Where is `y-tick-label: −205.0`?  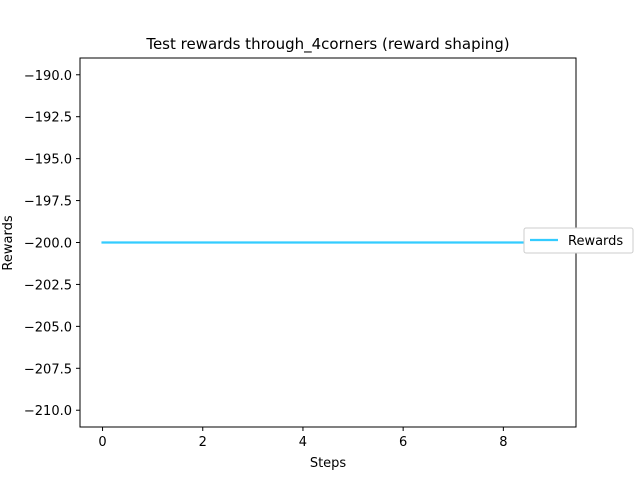 y-tick-label: −205.0 is located at coordinates (48, 327).